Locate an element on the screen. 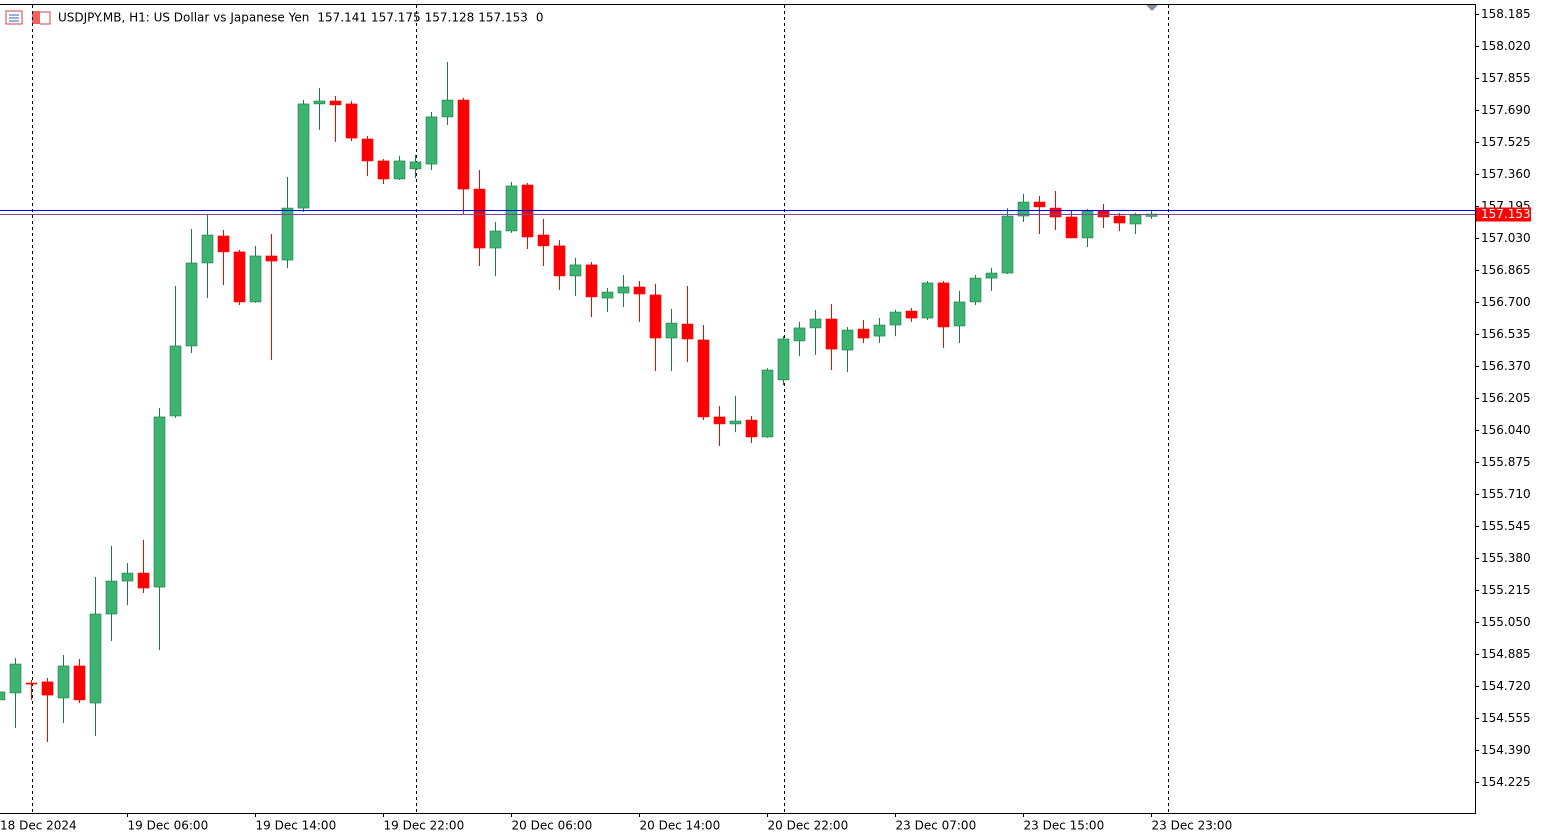 The width and height of the screenshot is (1547, 840). y-tick-label: 156.535 is located at coordinates (1506, 334).